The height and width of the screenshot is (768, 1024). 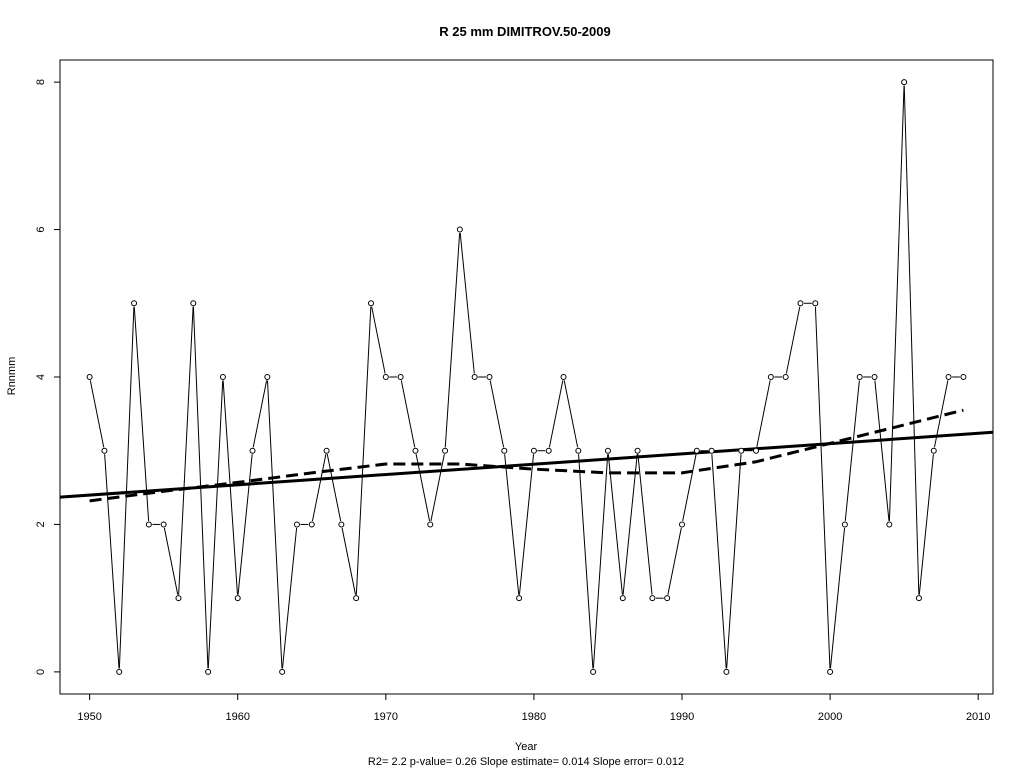 I want to click on y-axis-label: Rnnmm, so click(x=12, y=376).